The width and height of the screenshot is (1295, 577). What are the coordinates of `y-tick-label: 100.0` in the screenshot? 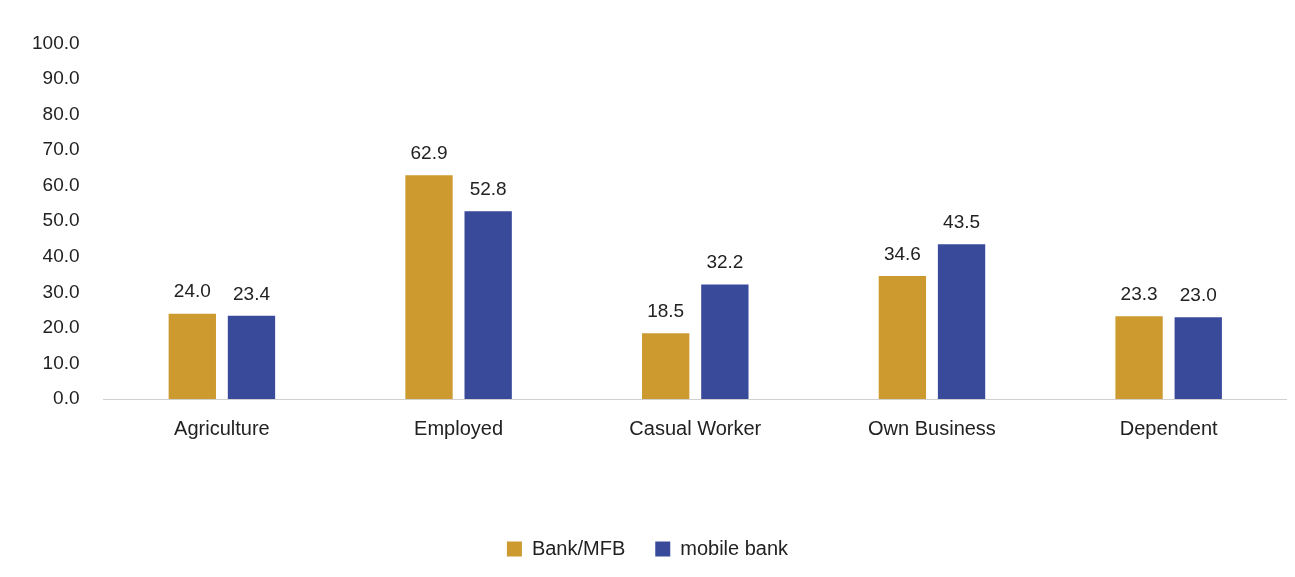 It's located at (56, 42).